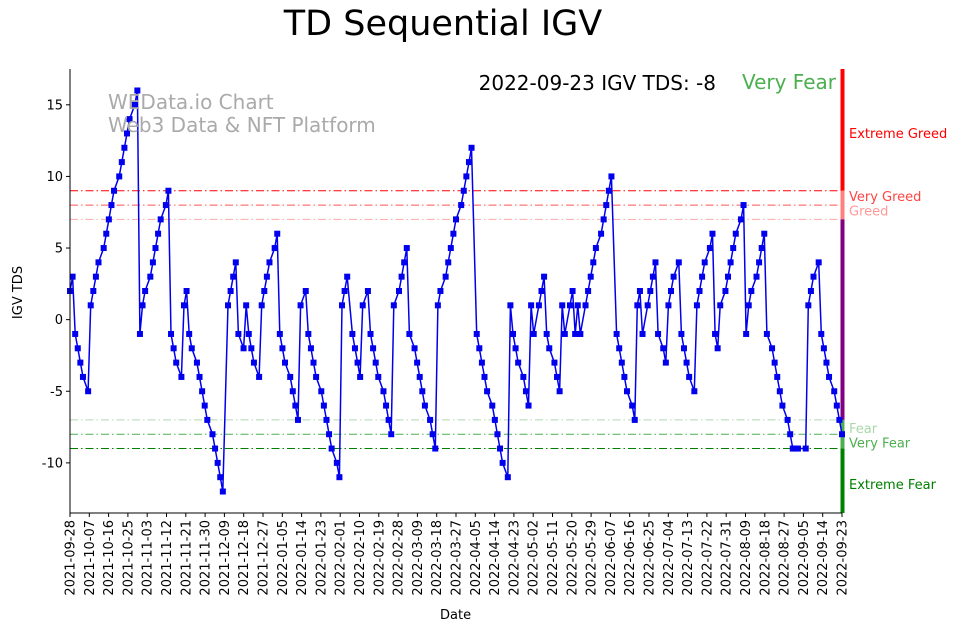  Describe the element at coordinates (264, 558) in the screenshot. I see `x-tick-label: 2021-12-27` at that location.